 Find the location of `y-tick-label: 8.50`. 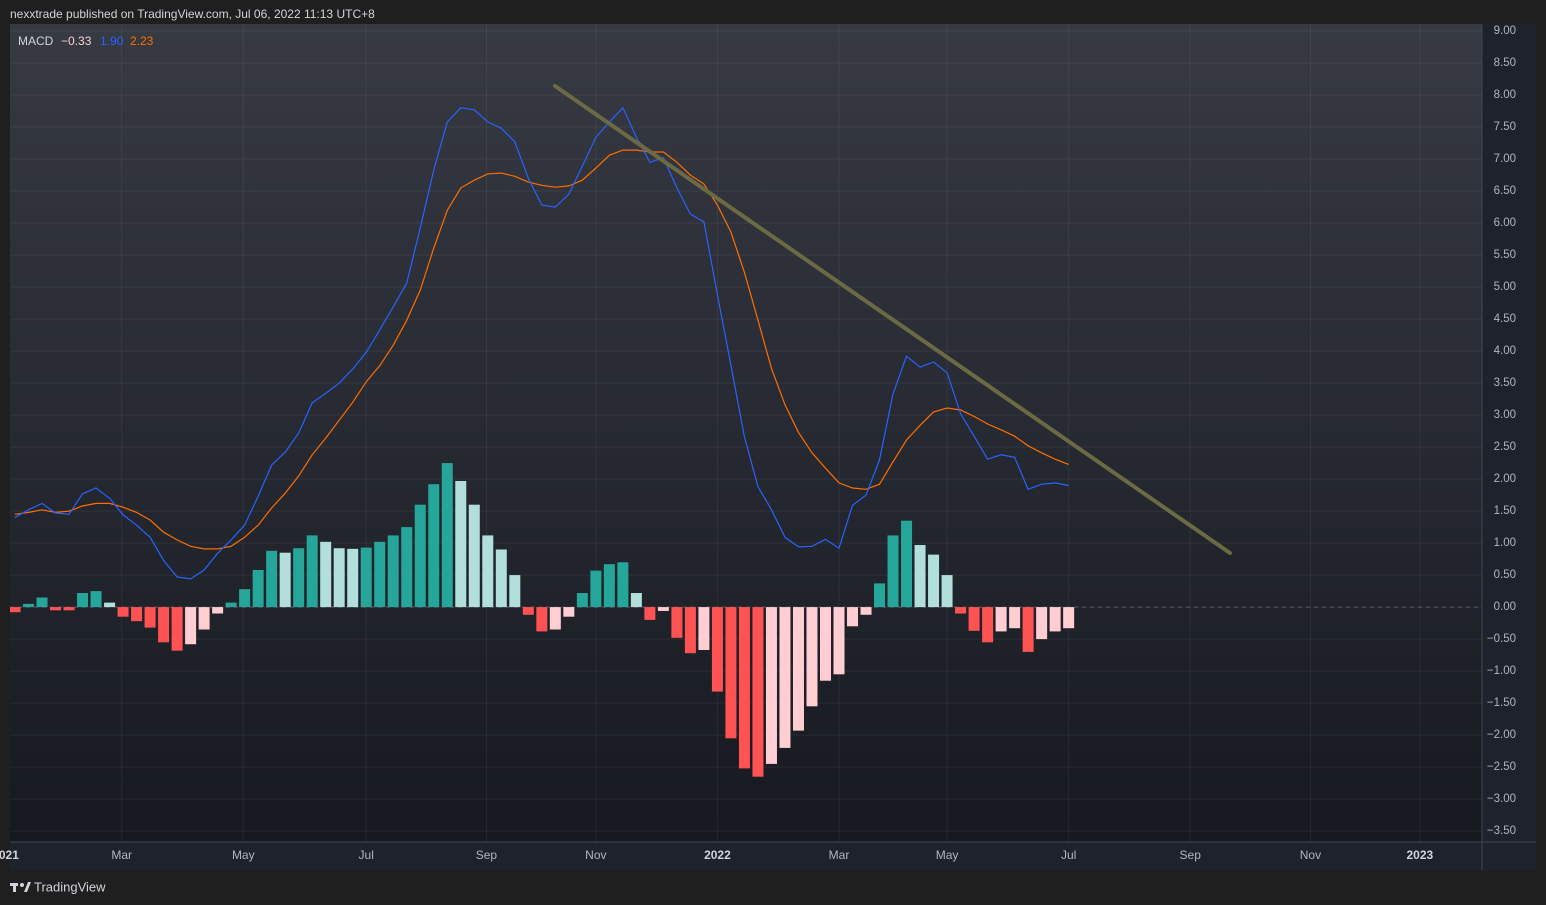

y-tick-label: 8.50 is located at coordinates (1505, 63).